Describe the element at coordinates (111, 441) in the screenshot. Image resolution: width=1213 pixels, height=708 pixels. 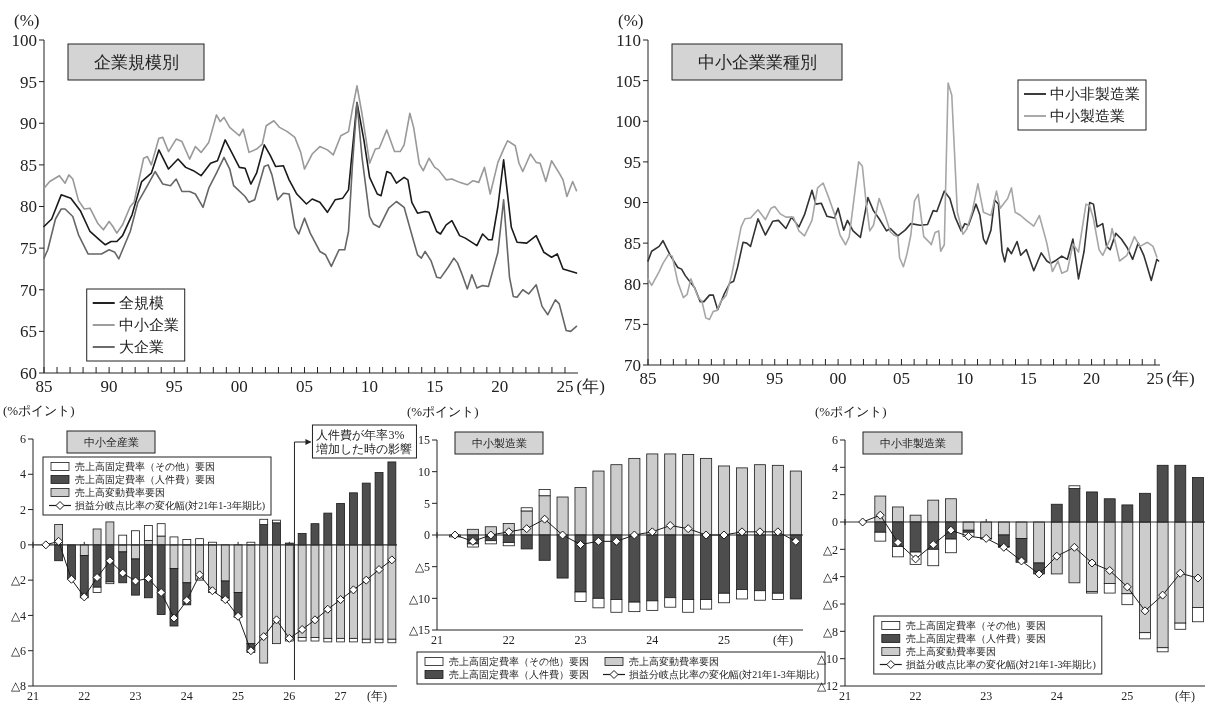
I see `chart-title: 中小全産業` at that location.